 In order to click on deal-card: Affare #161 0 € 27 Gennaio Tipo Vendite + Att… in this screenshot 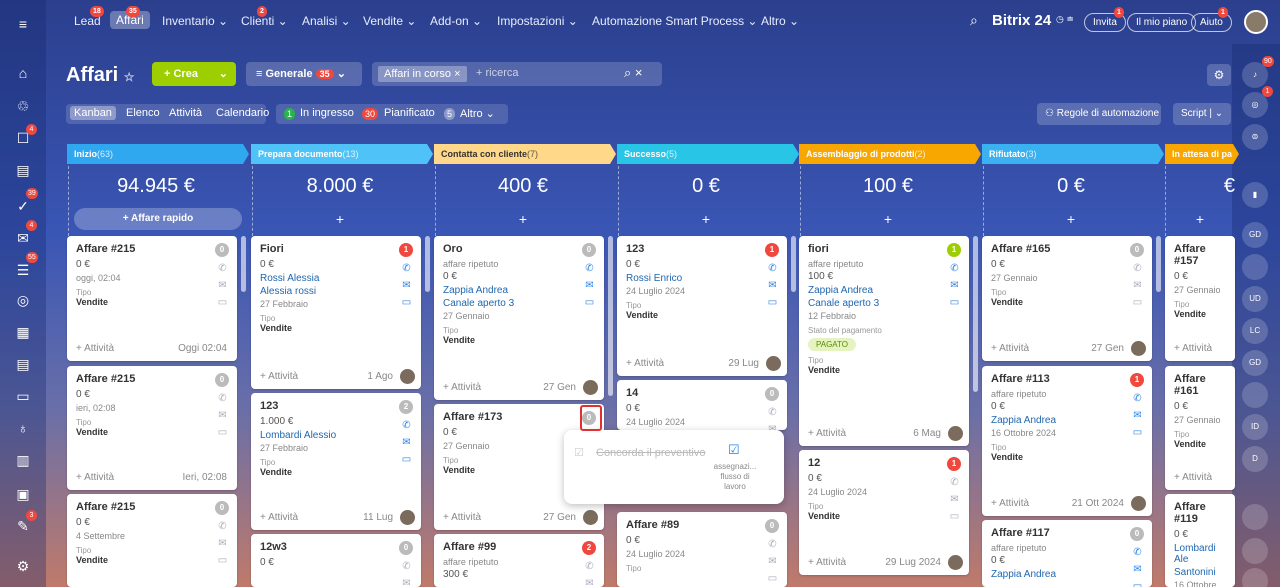, I will do `click(1200, 428)`.